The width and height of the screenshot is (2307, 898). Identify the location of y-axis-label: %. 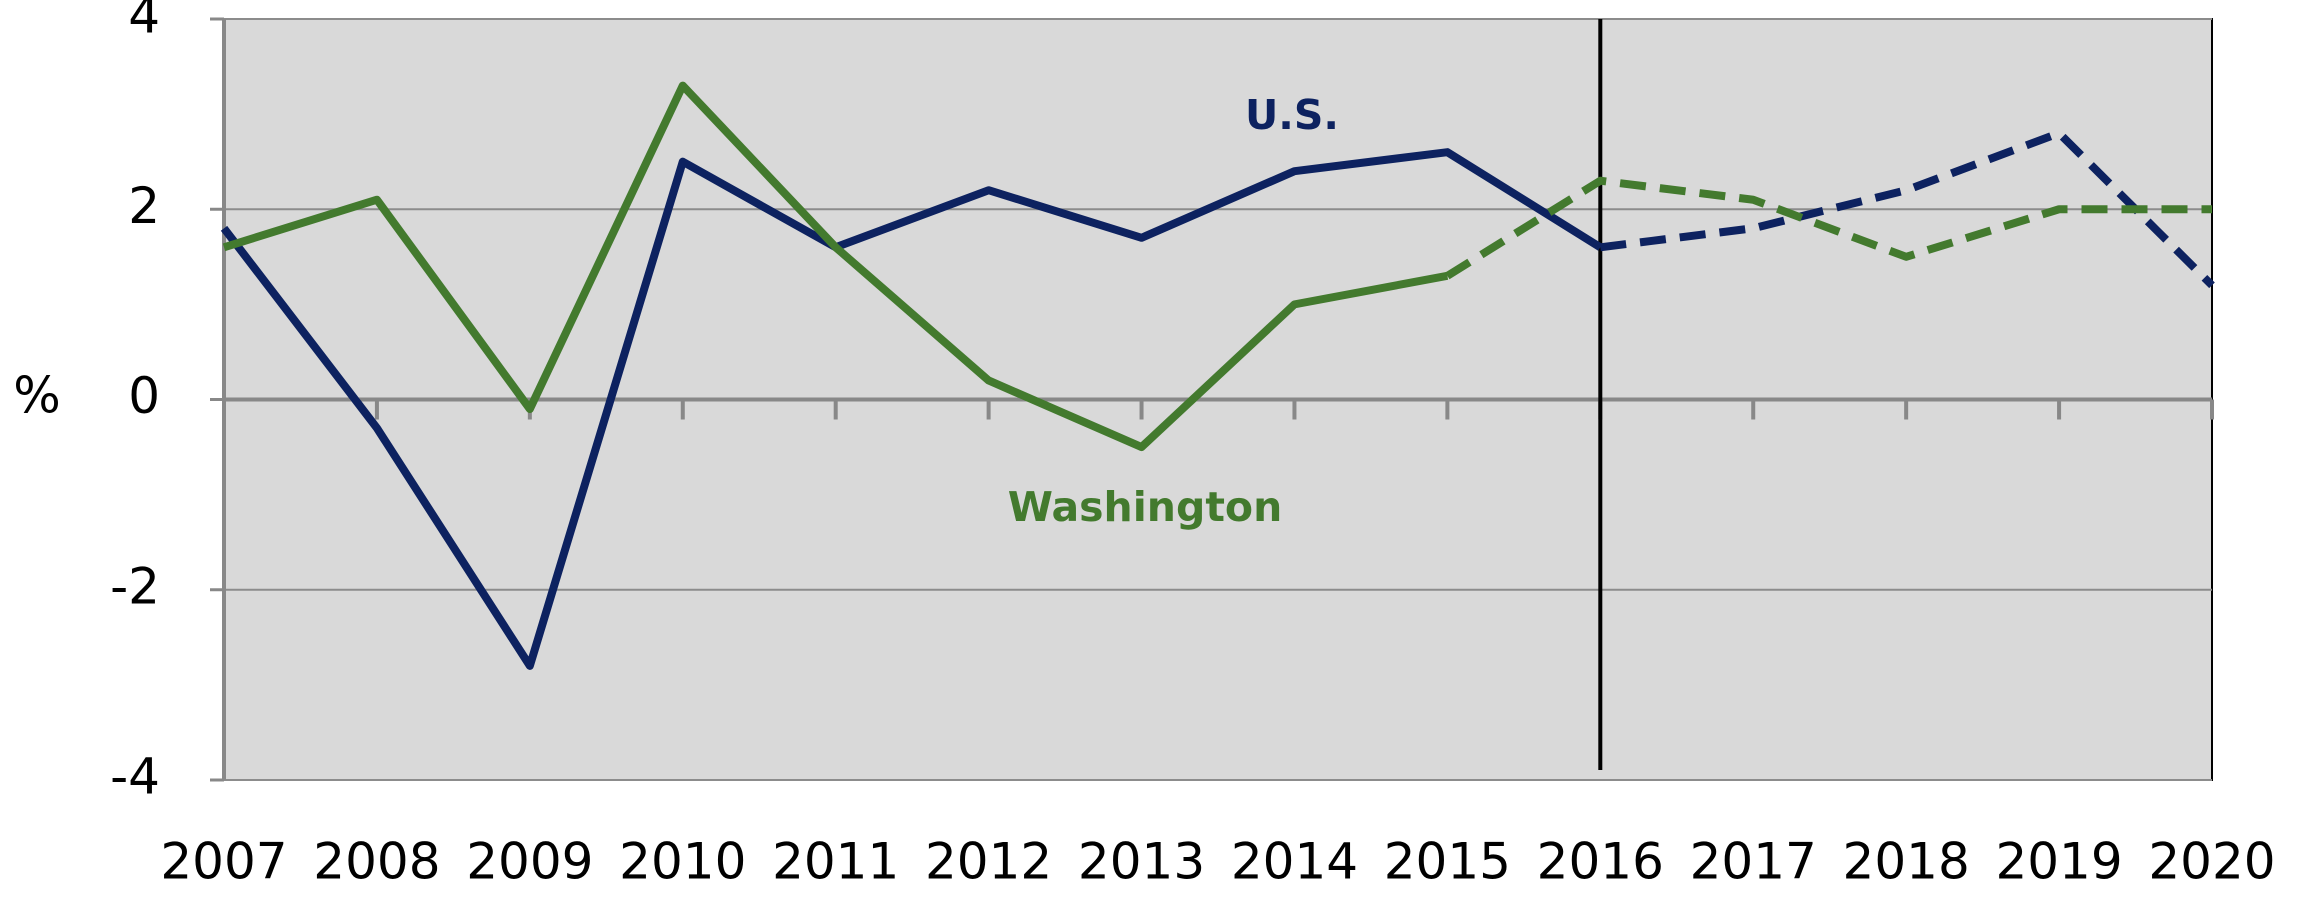
(37, 396).